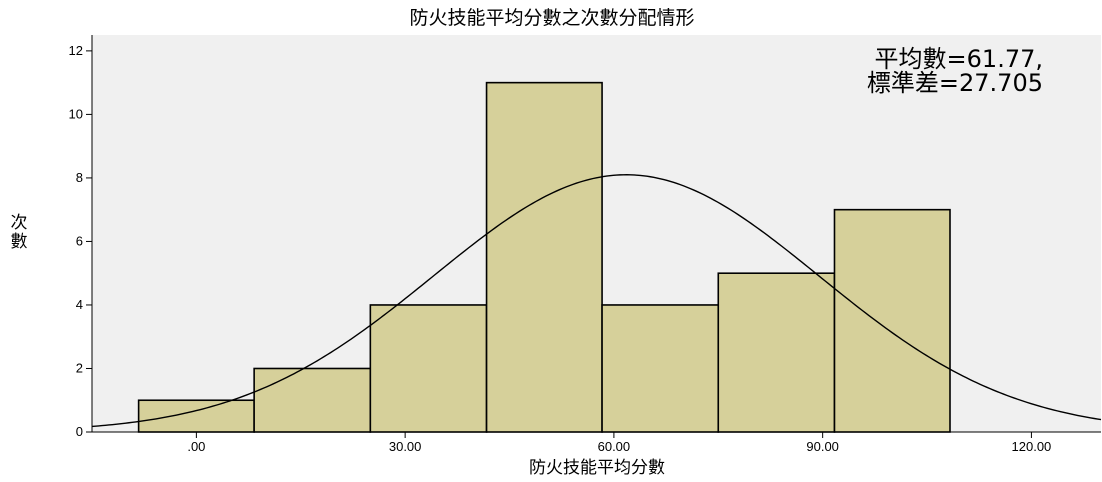  Describe the element at coordinates (76, 113) in the screenshot. I see `y-tick-label: 10` at that location.